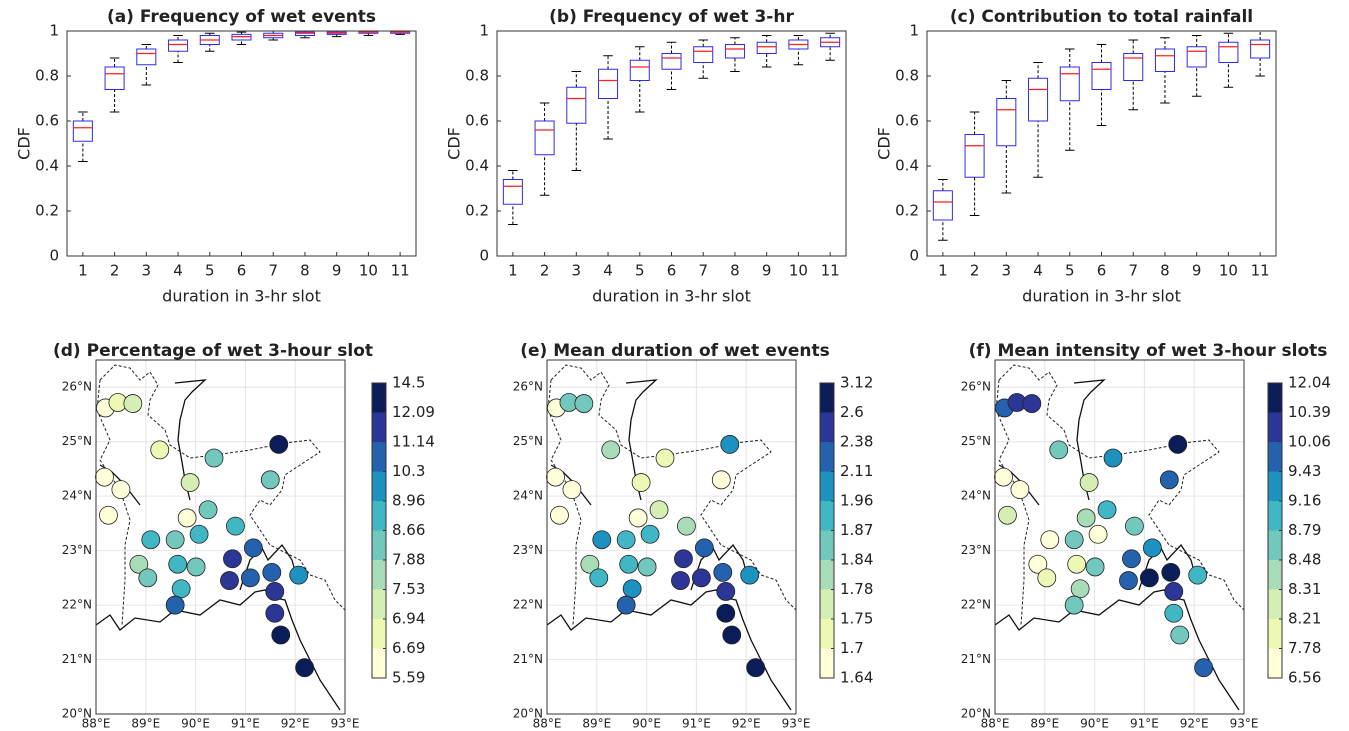 The width and height of the screenshot is (1349, 731). What do you see at coordinates (528, 496) in the screenshot?
I see `y-tick-label: 24°N` at bounding box center [528, 496].